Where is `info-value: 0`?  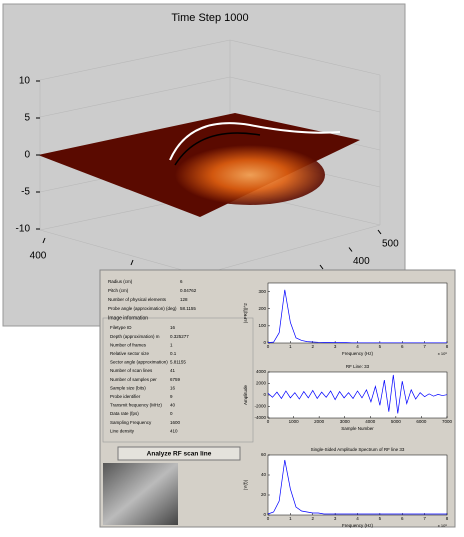
info-value: 0 is located at coordinates (171, 413).